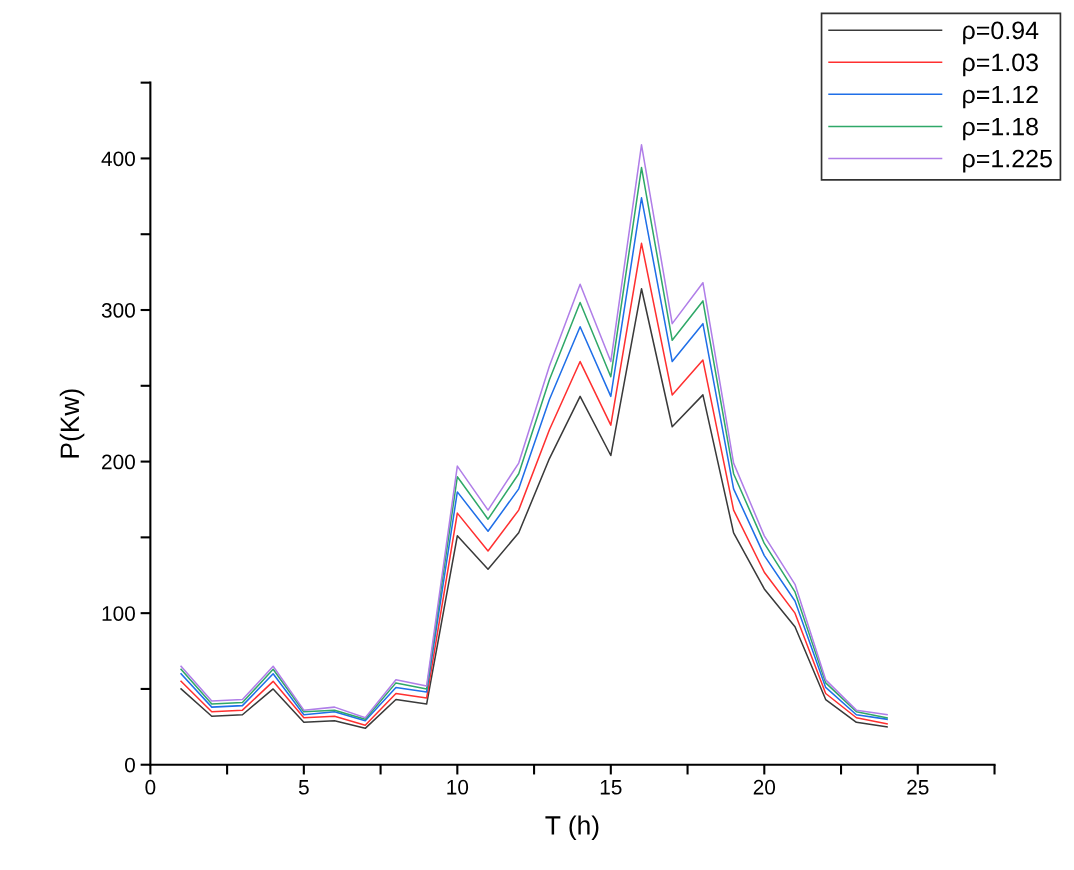  Describe the element at coordinates (572, 827) in the screenshot. I see `x-axis-title: T (h)` at that location.